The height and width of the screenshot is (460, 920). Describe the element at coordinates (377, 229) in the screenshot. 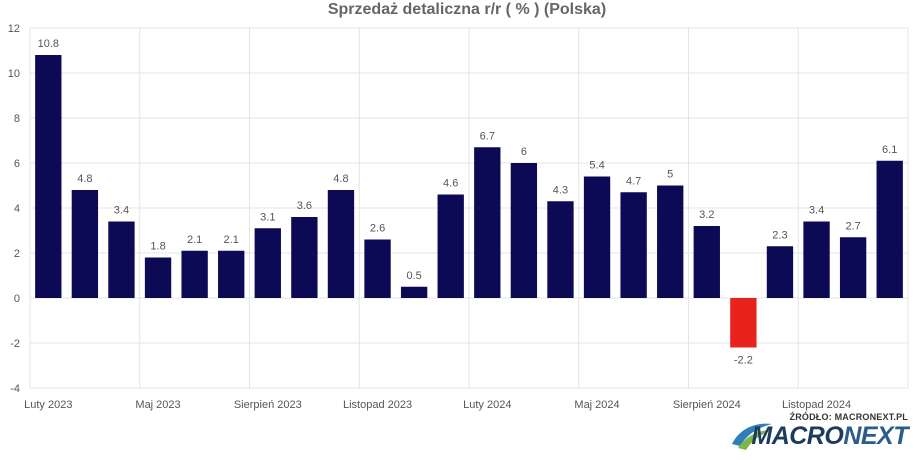

I see `data-label: 2.6` at that location.